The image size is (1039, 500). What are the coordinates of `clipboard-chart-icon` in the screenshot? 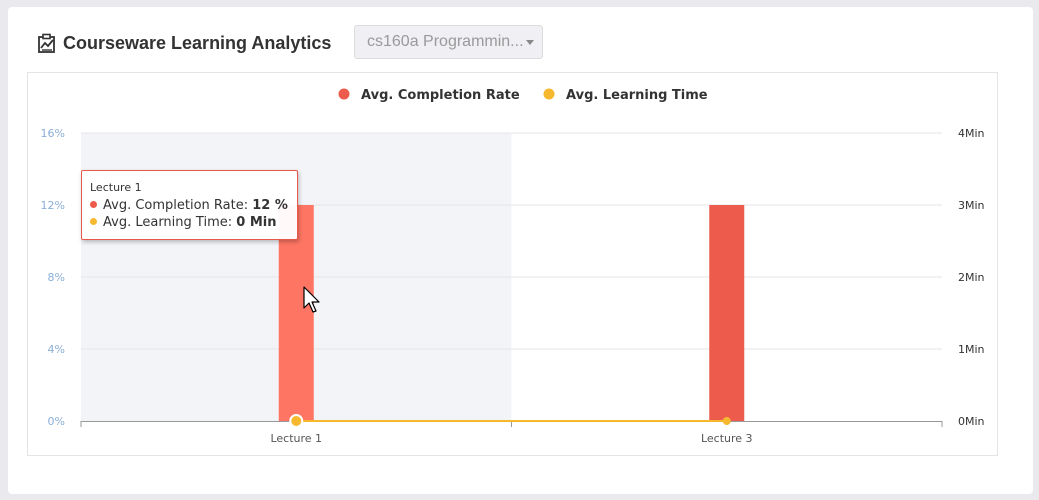 It's located at (46, 43).